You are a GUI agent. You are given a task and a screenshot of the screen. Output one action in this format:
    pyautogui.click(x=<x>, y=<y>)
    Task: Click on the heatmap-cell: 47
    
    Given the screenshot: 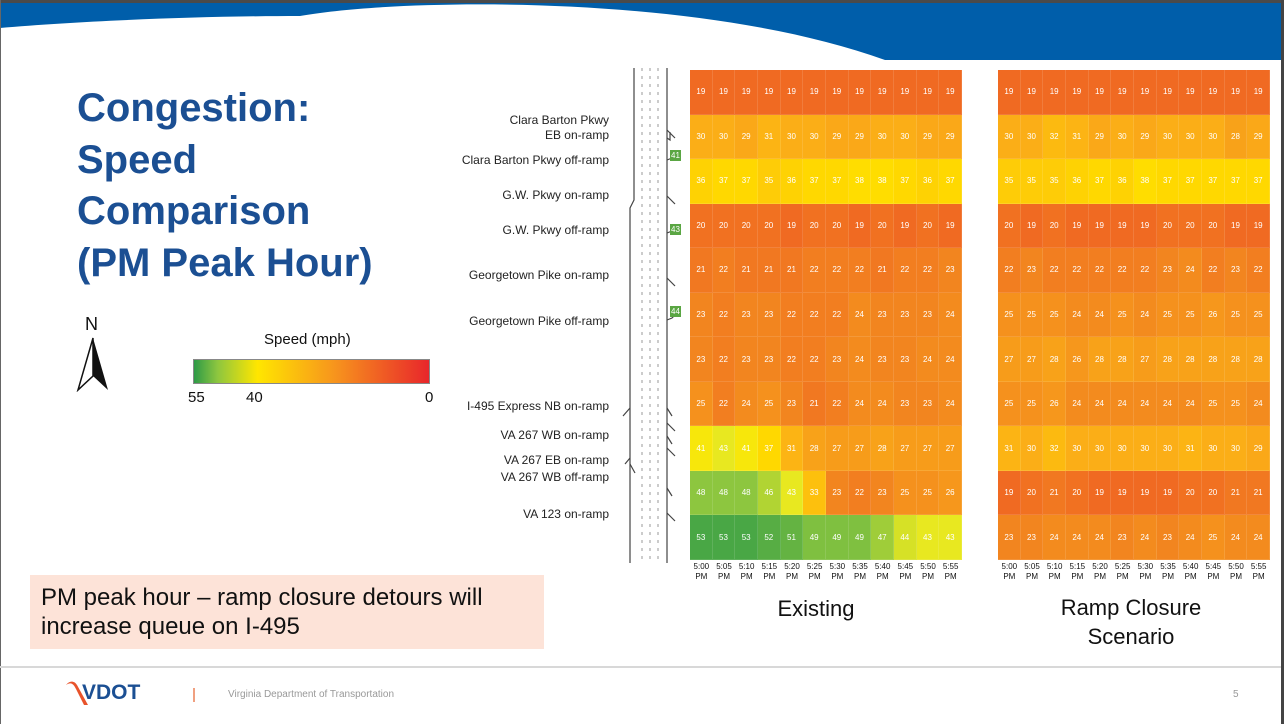 What is the action you would take?
    pyautogui.click(x=882, y=537)
    